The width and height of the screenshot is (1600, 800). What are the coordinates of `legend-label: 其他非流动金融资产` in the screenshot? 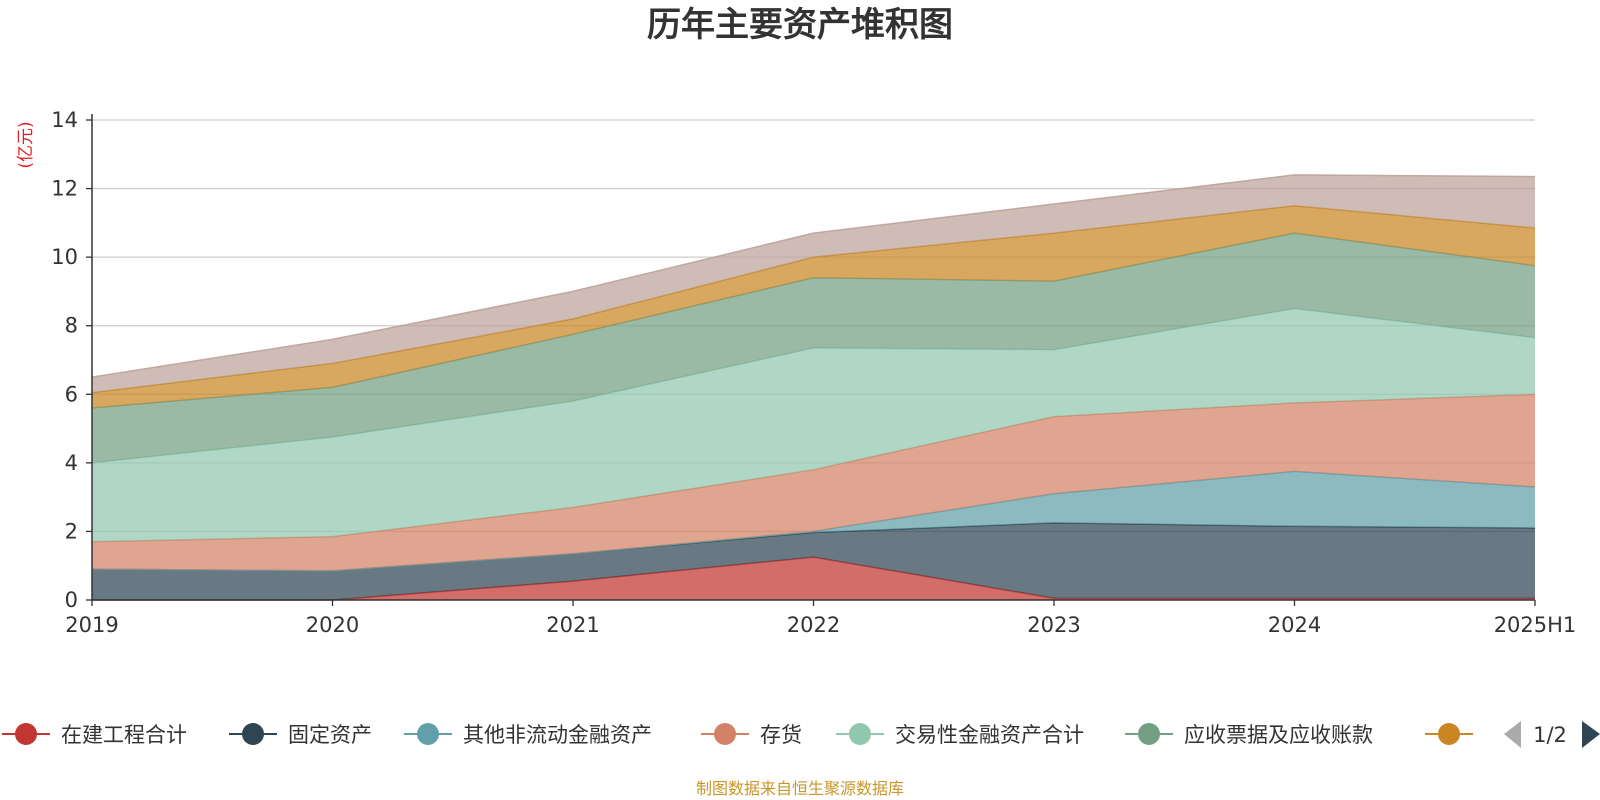 It's located at (557, 735).